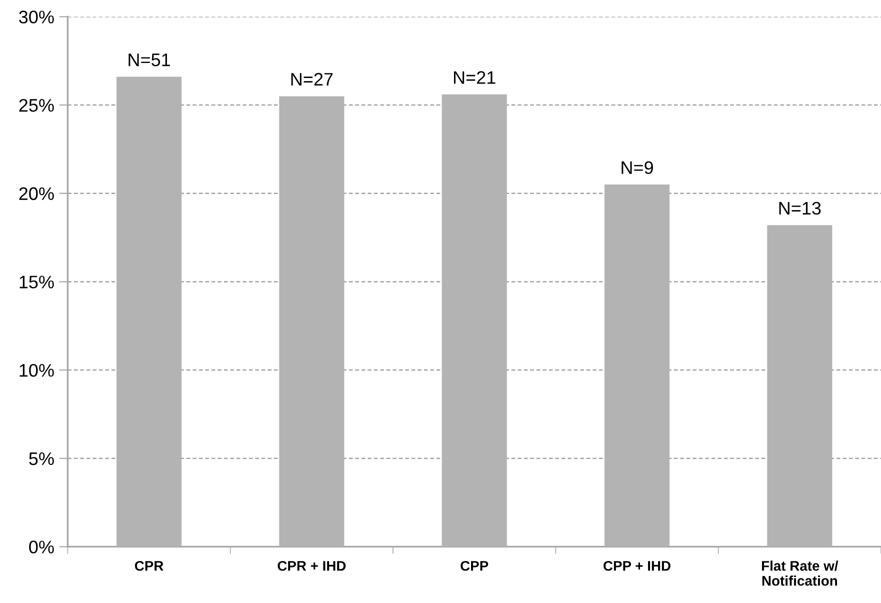 This screenshot has height=603, width=881. Describe the element at coordinates (474, 565) in the screenshot. I see `x-tick-label: CPP` at that location.